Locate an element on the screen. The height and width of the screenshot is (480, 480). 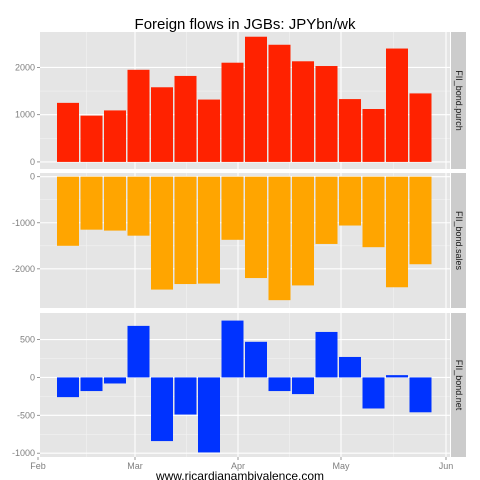
facet-strip-label: FII_bond.purch is located at coordinates (459, 100).